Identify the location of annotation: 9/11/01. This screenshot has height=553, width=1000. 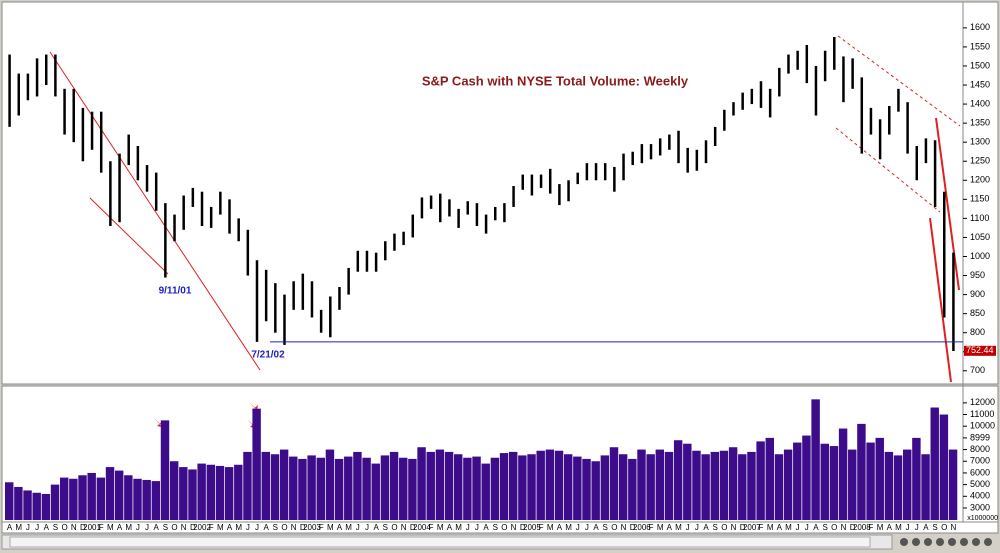
(175, 291).